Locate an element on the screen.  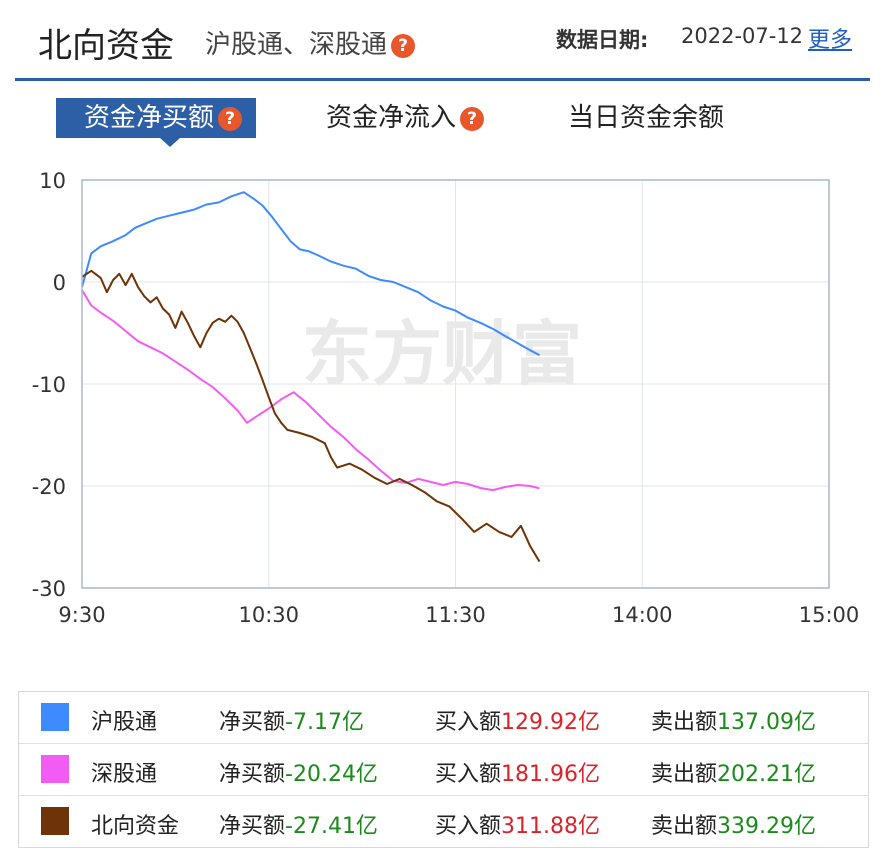
net-buy-cell: 净买额-20.24亿 is located at coordinates (298, 772).